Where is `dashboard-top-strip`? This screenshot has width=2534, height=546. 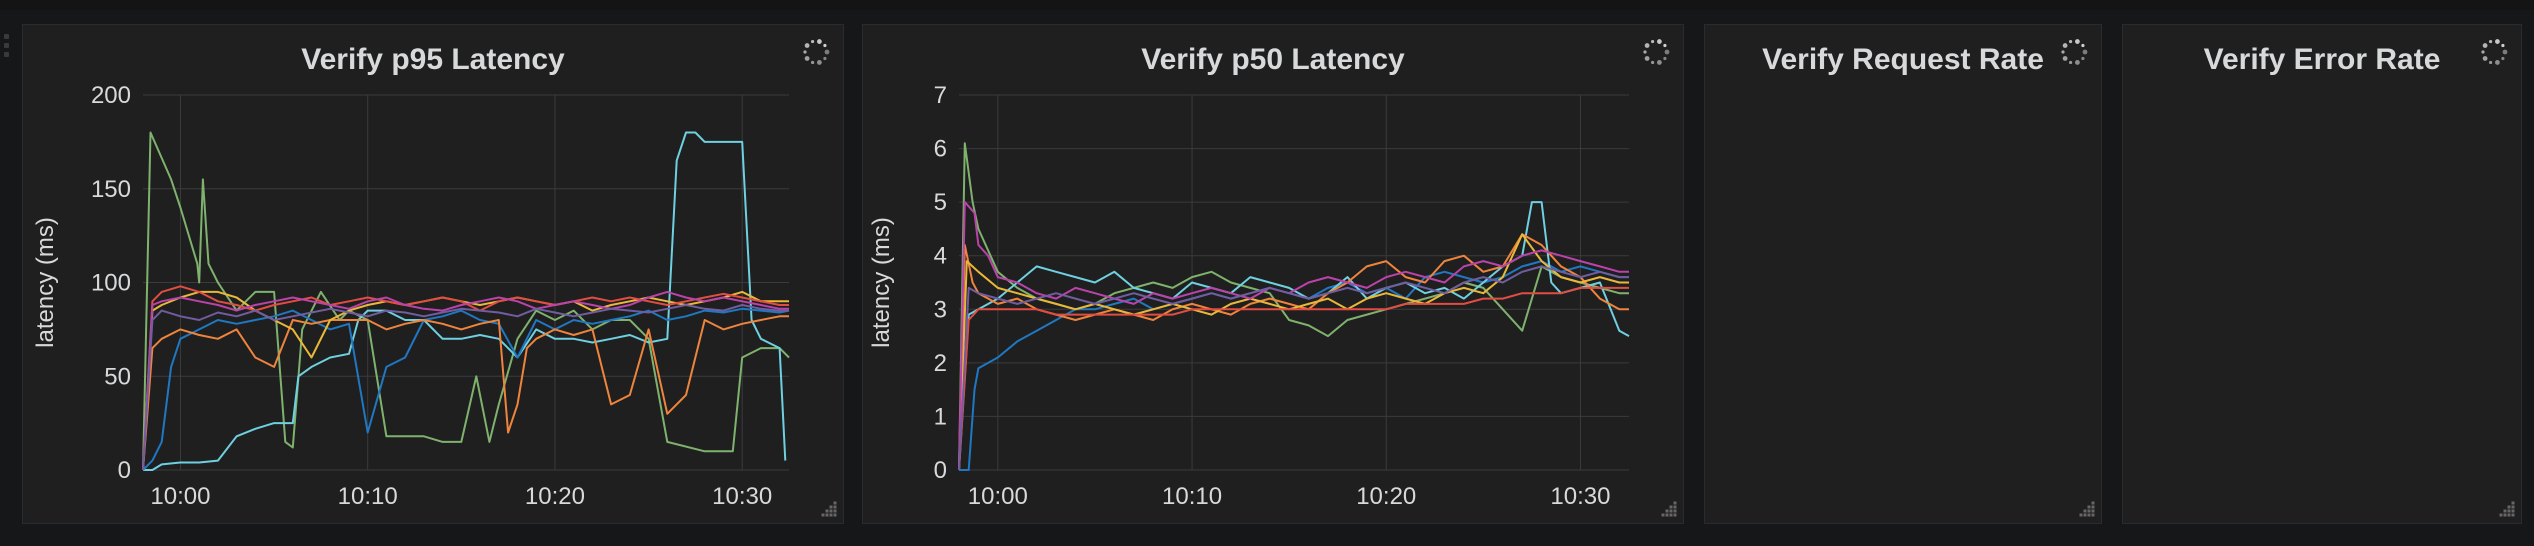 dashboard-top-strip is located at coordinates (1267, 5).